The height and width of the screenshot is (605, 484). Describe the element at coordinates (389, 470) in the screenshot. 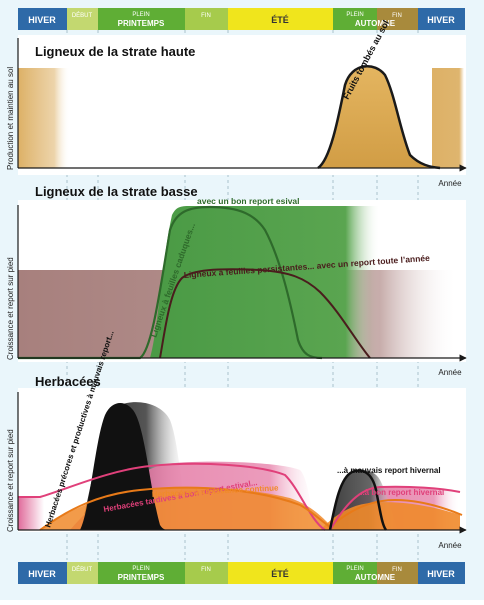

I see `hivernal-bad-label: ...à mauvais report hivernal` at that location.